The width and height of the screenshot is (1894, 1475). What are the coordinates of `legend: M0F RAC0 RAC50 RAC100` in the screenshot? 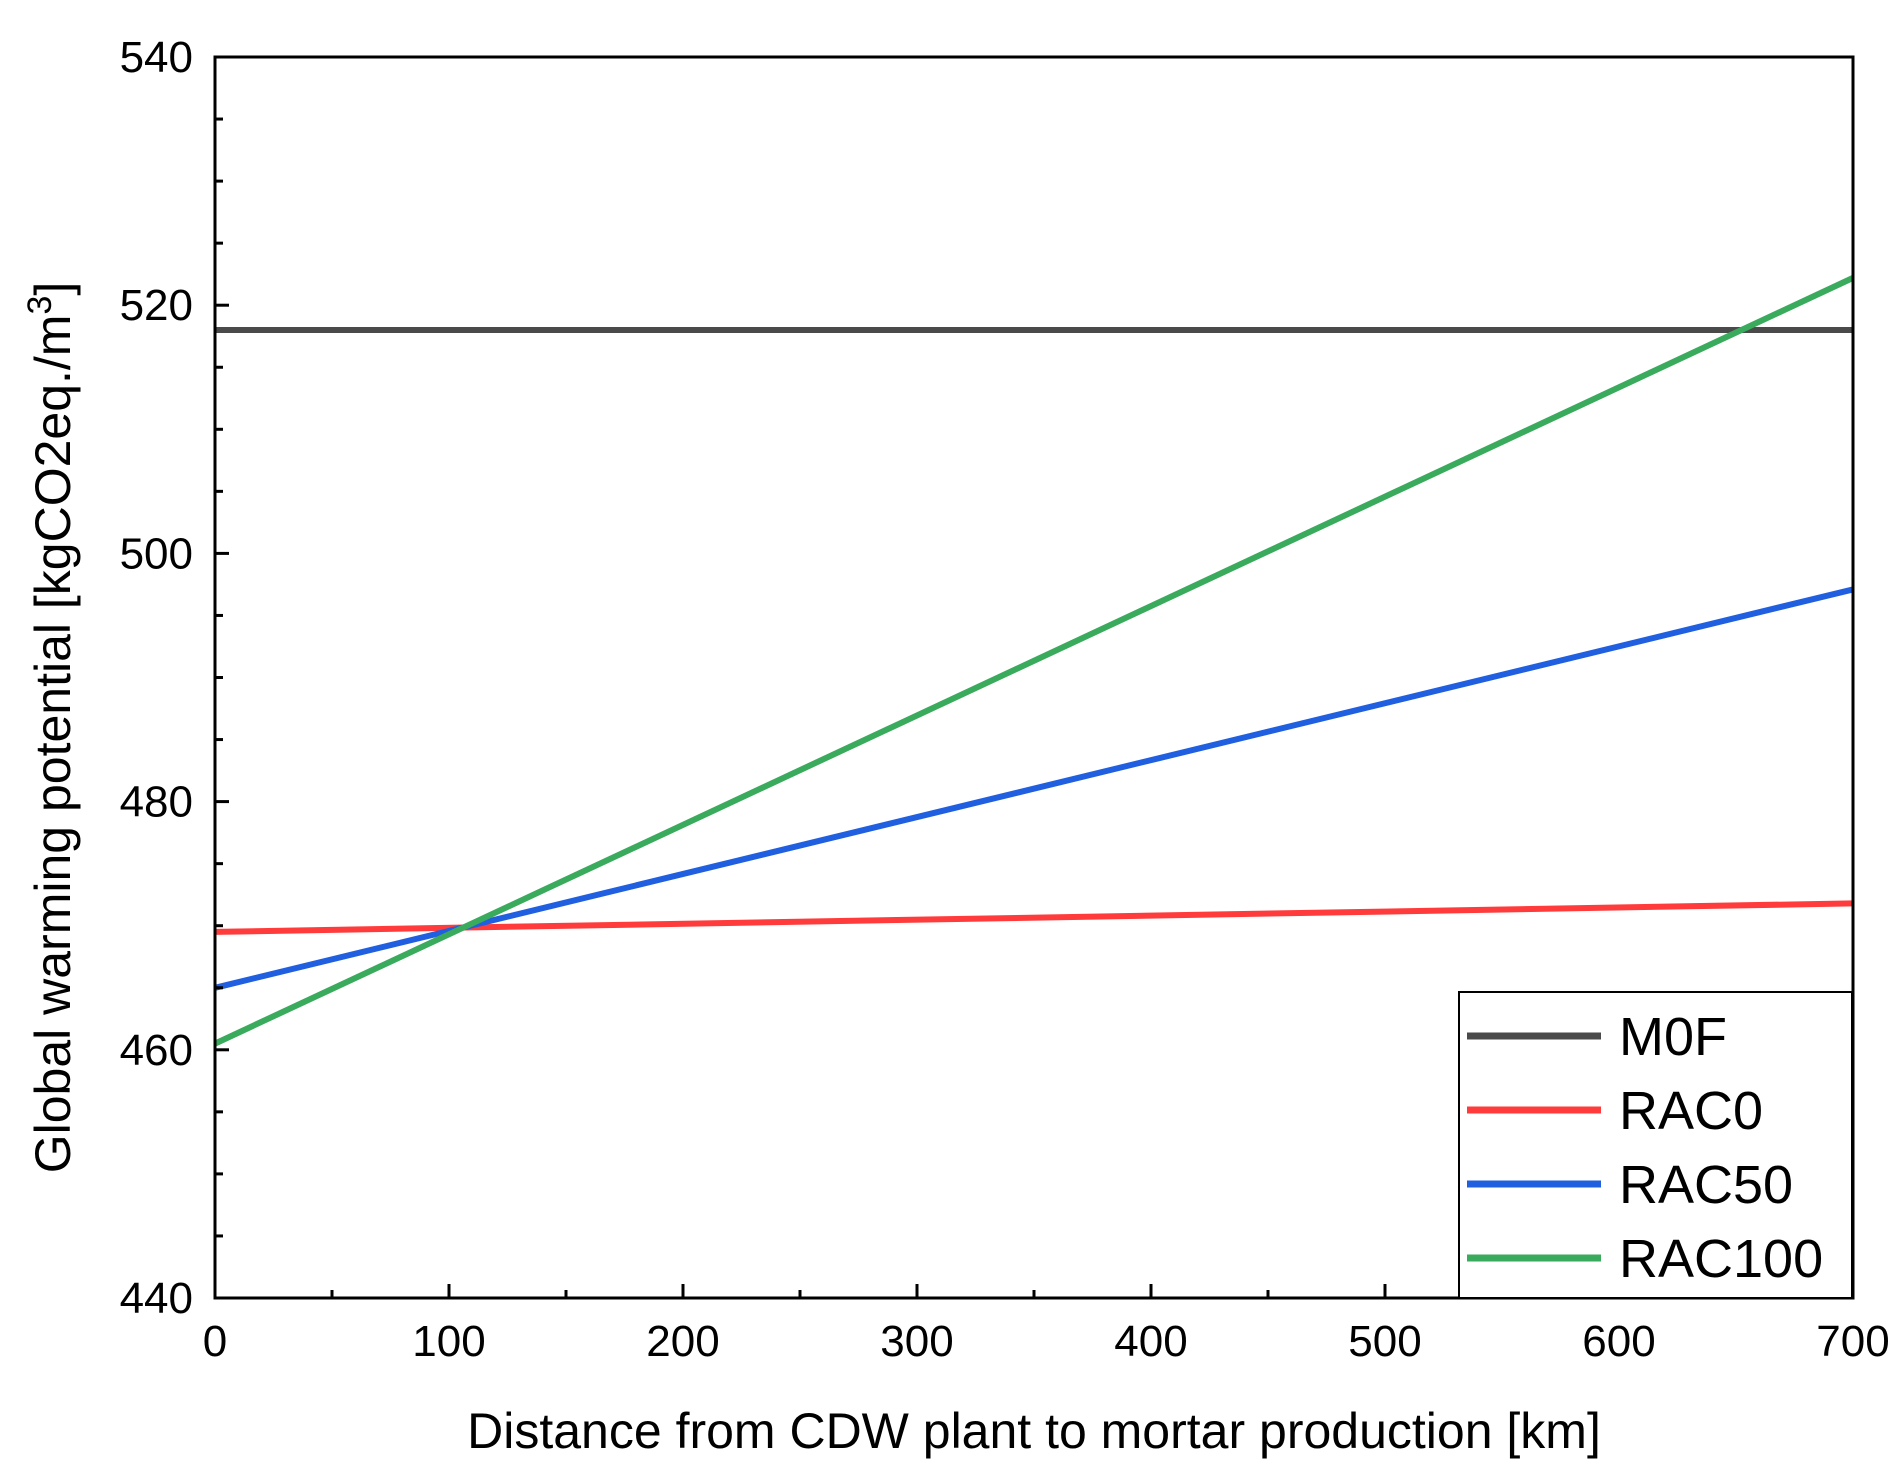 It's located at (1655, 1145).